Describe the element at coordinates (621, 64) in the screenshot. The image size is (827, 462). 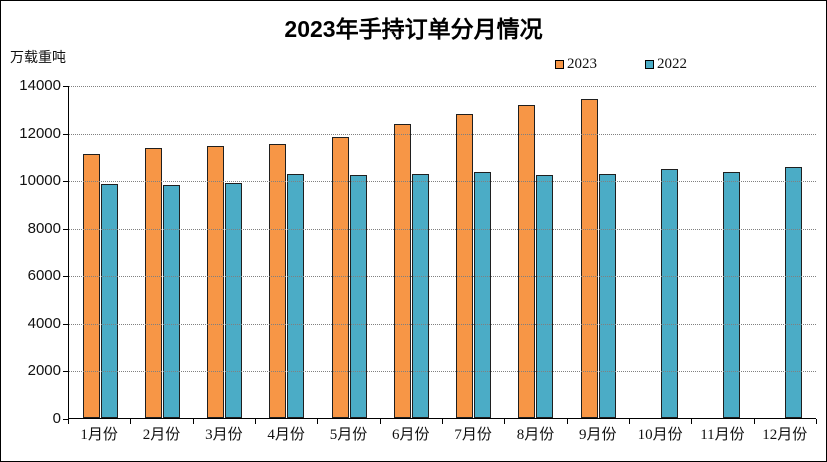
I see `legend: 2023 2022` at that location.